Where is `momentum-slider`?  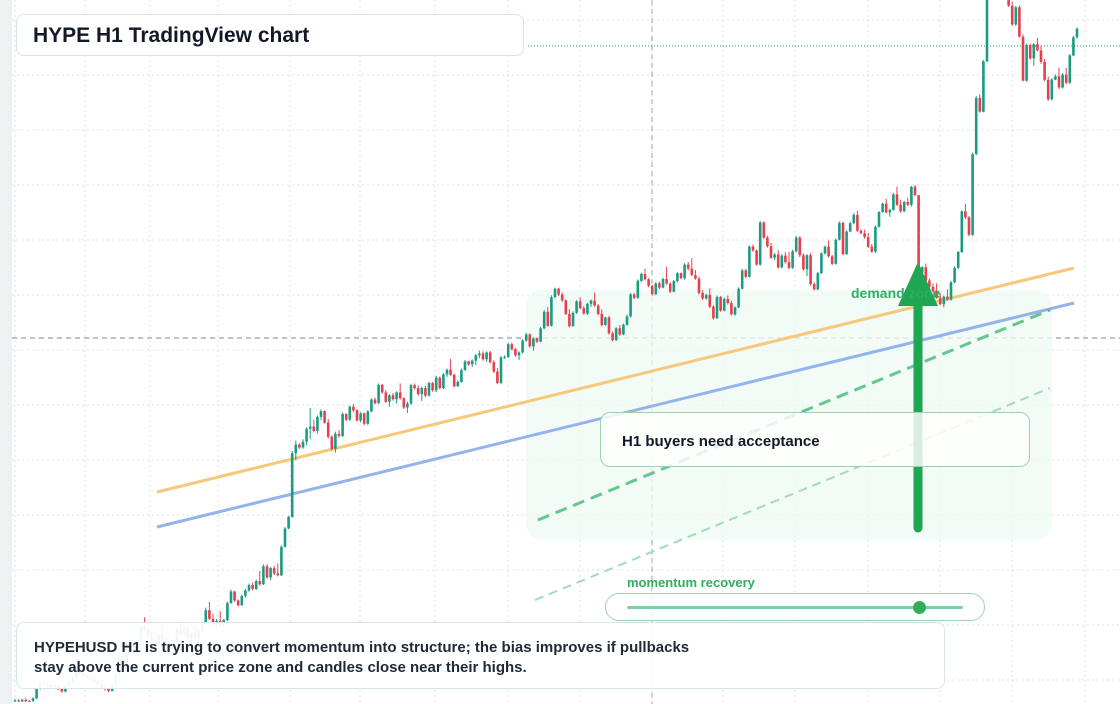 momentum-slider is located at coordinates (795, 607).